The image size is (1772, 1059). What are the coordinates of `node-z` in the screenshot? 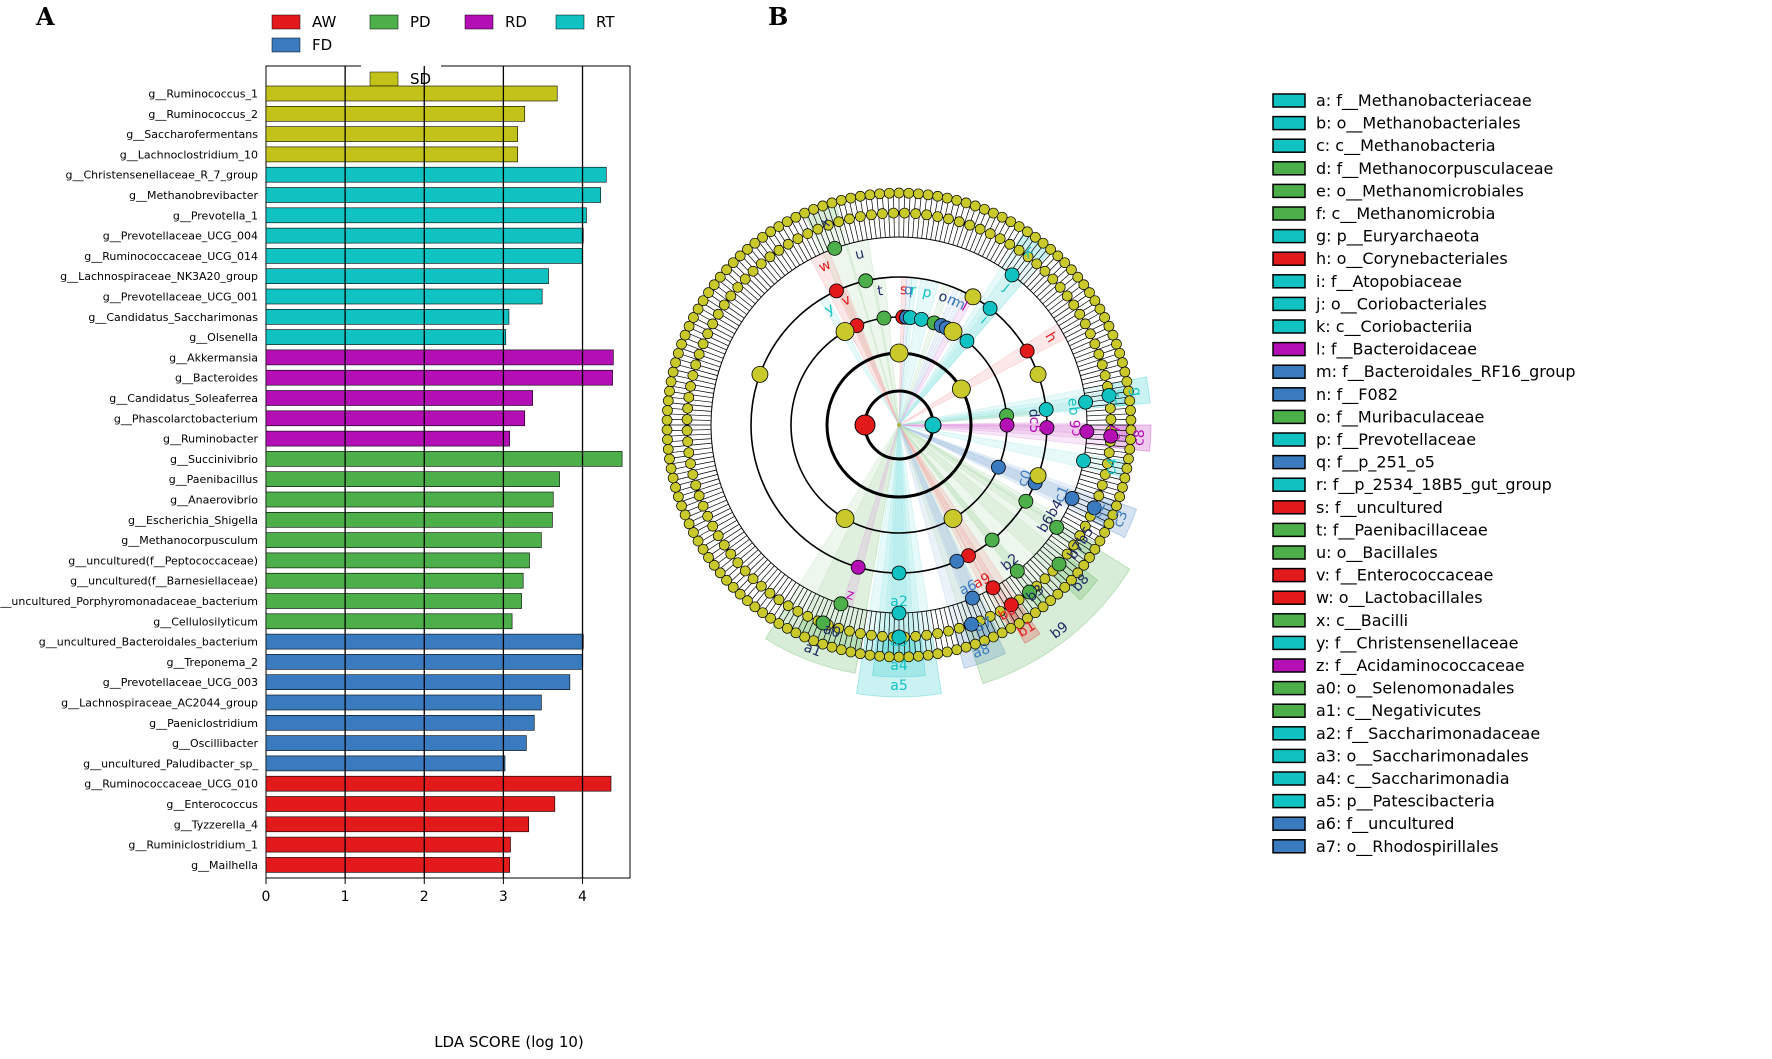 It's located at (858, 567).